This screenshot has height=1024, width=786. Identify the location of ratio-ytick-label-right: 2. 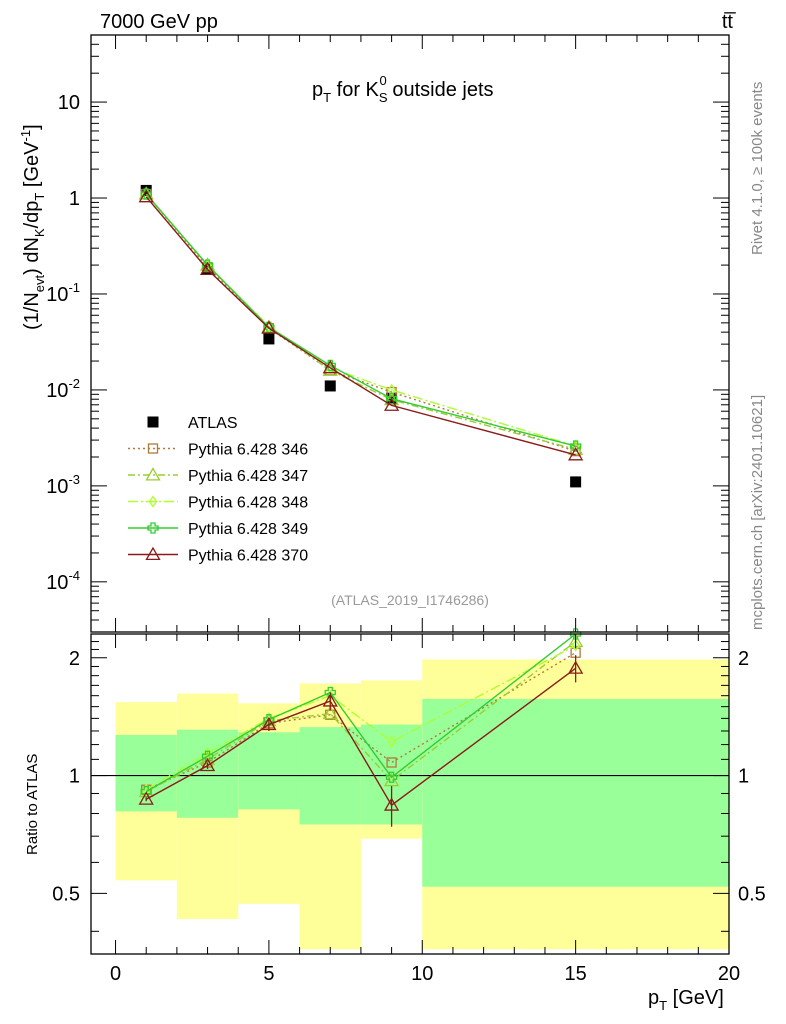
(743, 659).